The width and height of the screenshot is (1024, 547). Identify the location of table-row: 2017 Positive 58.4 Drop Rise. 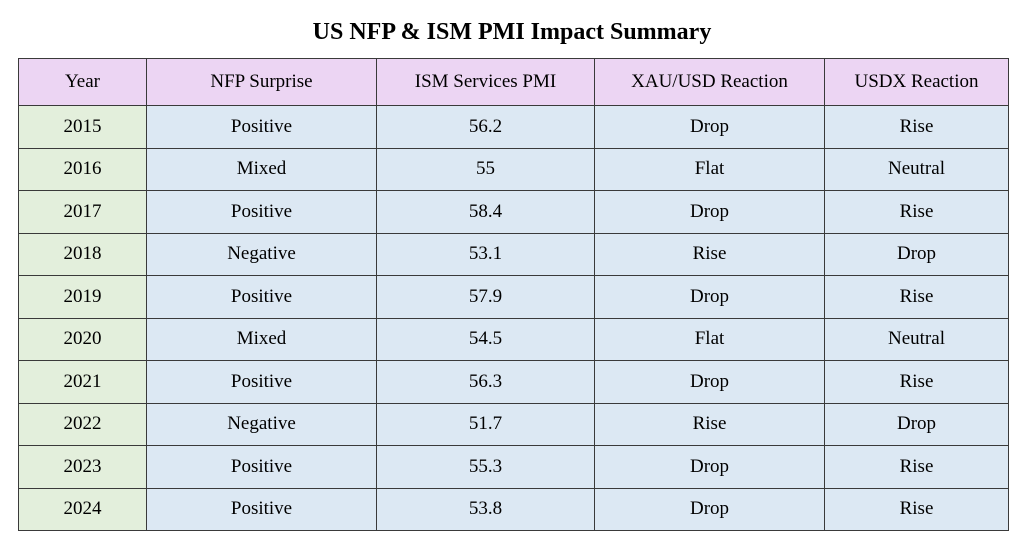
(513, 212).